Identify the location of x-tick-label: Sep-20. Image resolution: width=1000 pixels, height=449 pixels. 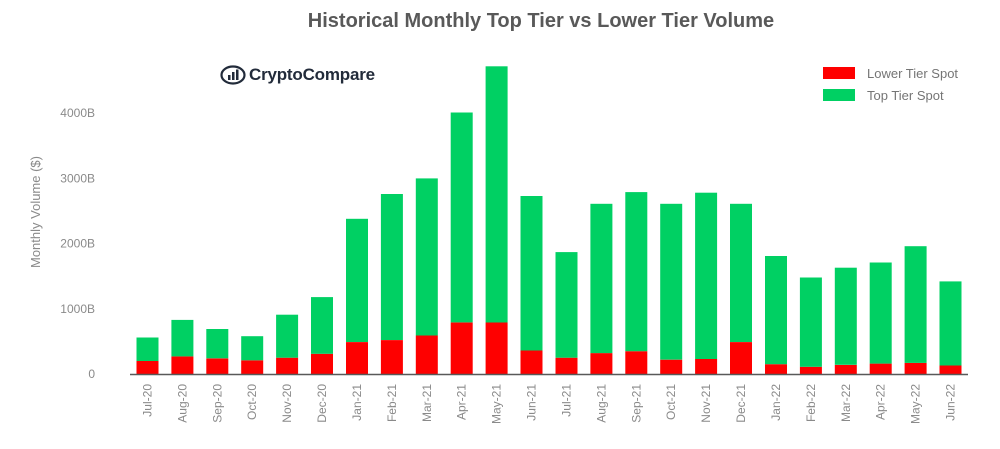
(217, 403).